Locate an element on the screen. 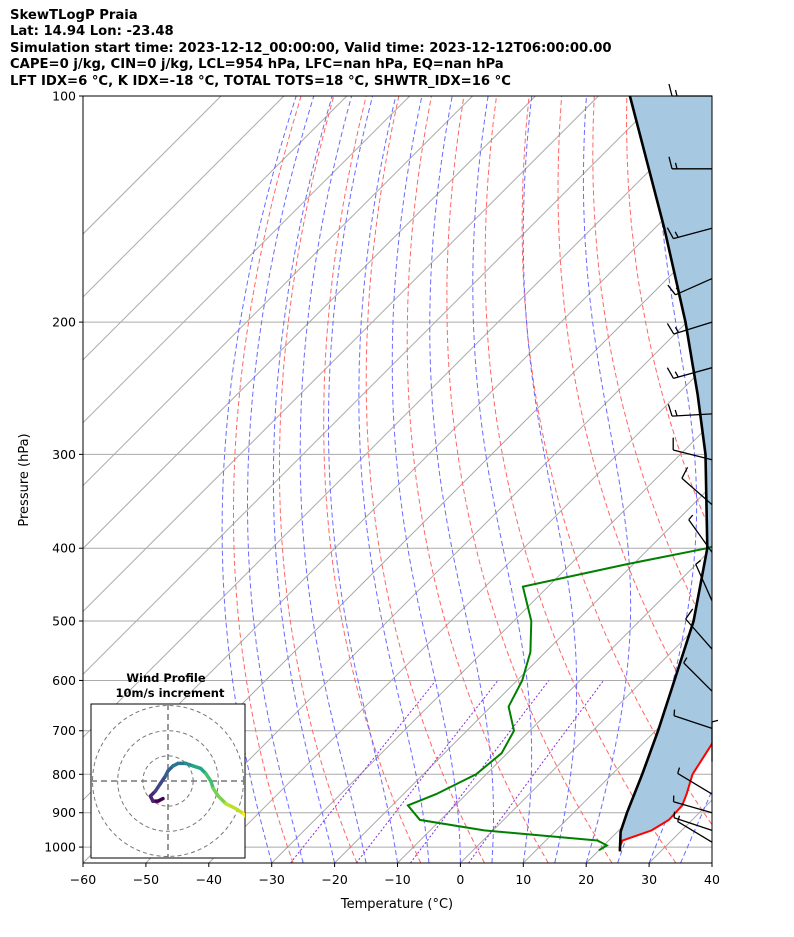 This screenshot has height=937, width=794. x-tick-label: −20 is located at coordinates (334, 879).